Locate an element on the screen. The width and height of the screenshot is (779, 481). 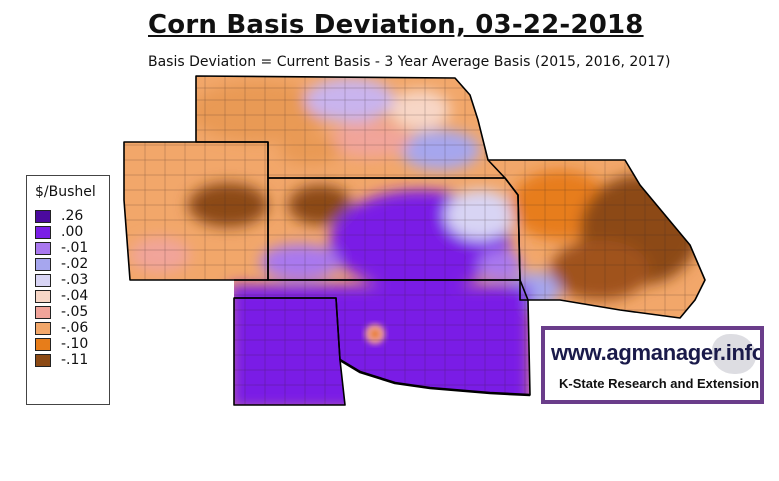
legend-item: -.02 is located at coordinates (69, 264).